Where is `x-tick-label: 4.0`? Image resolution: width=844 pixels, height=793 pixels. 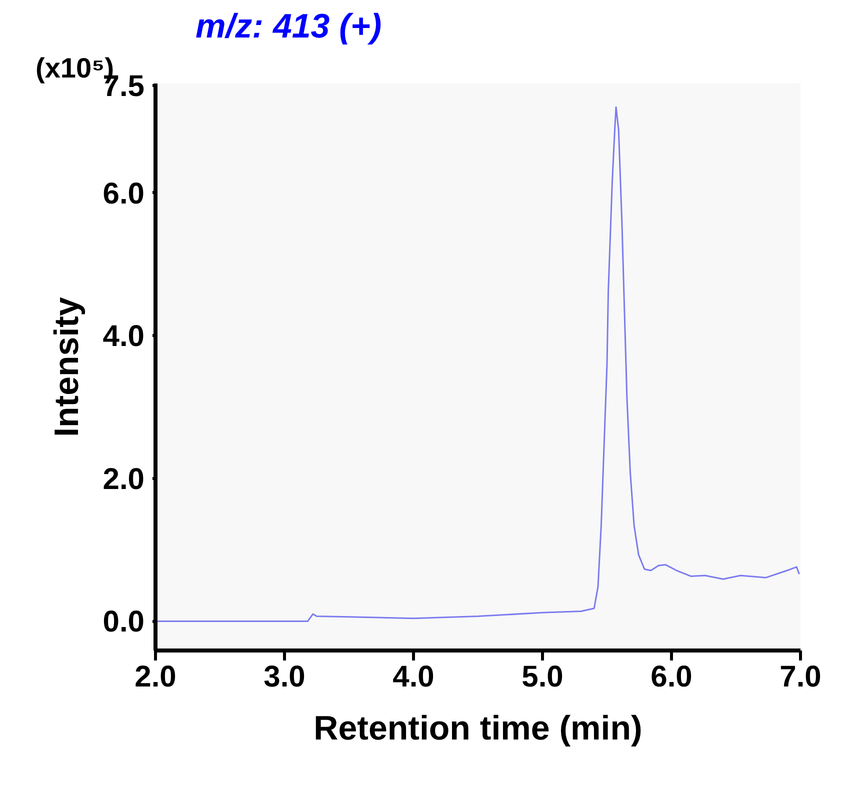
x-tick-label: 4.0 is located at coordinates (413, 677).